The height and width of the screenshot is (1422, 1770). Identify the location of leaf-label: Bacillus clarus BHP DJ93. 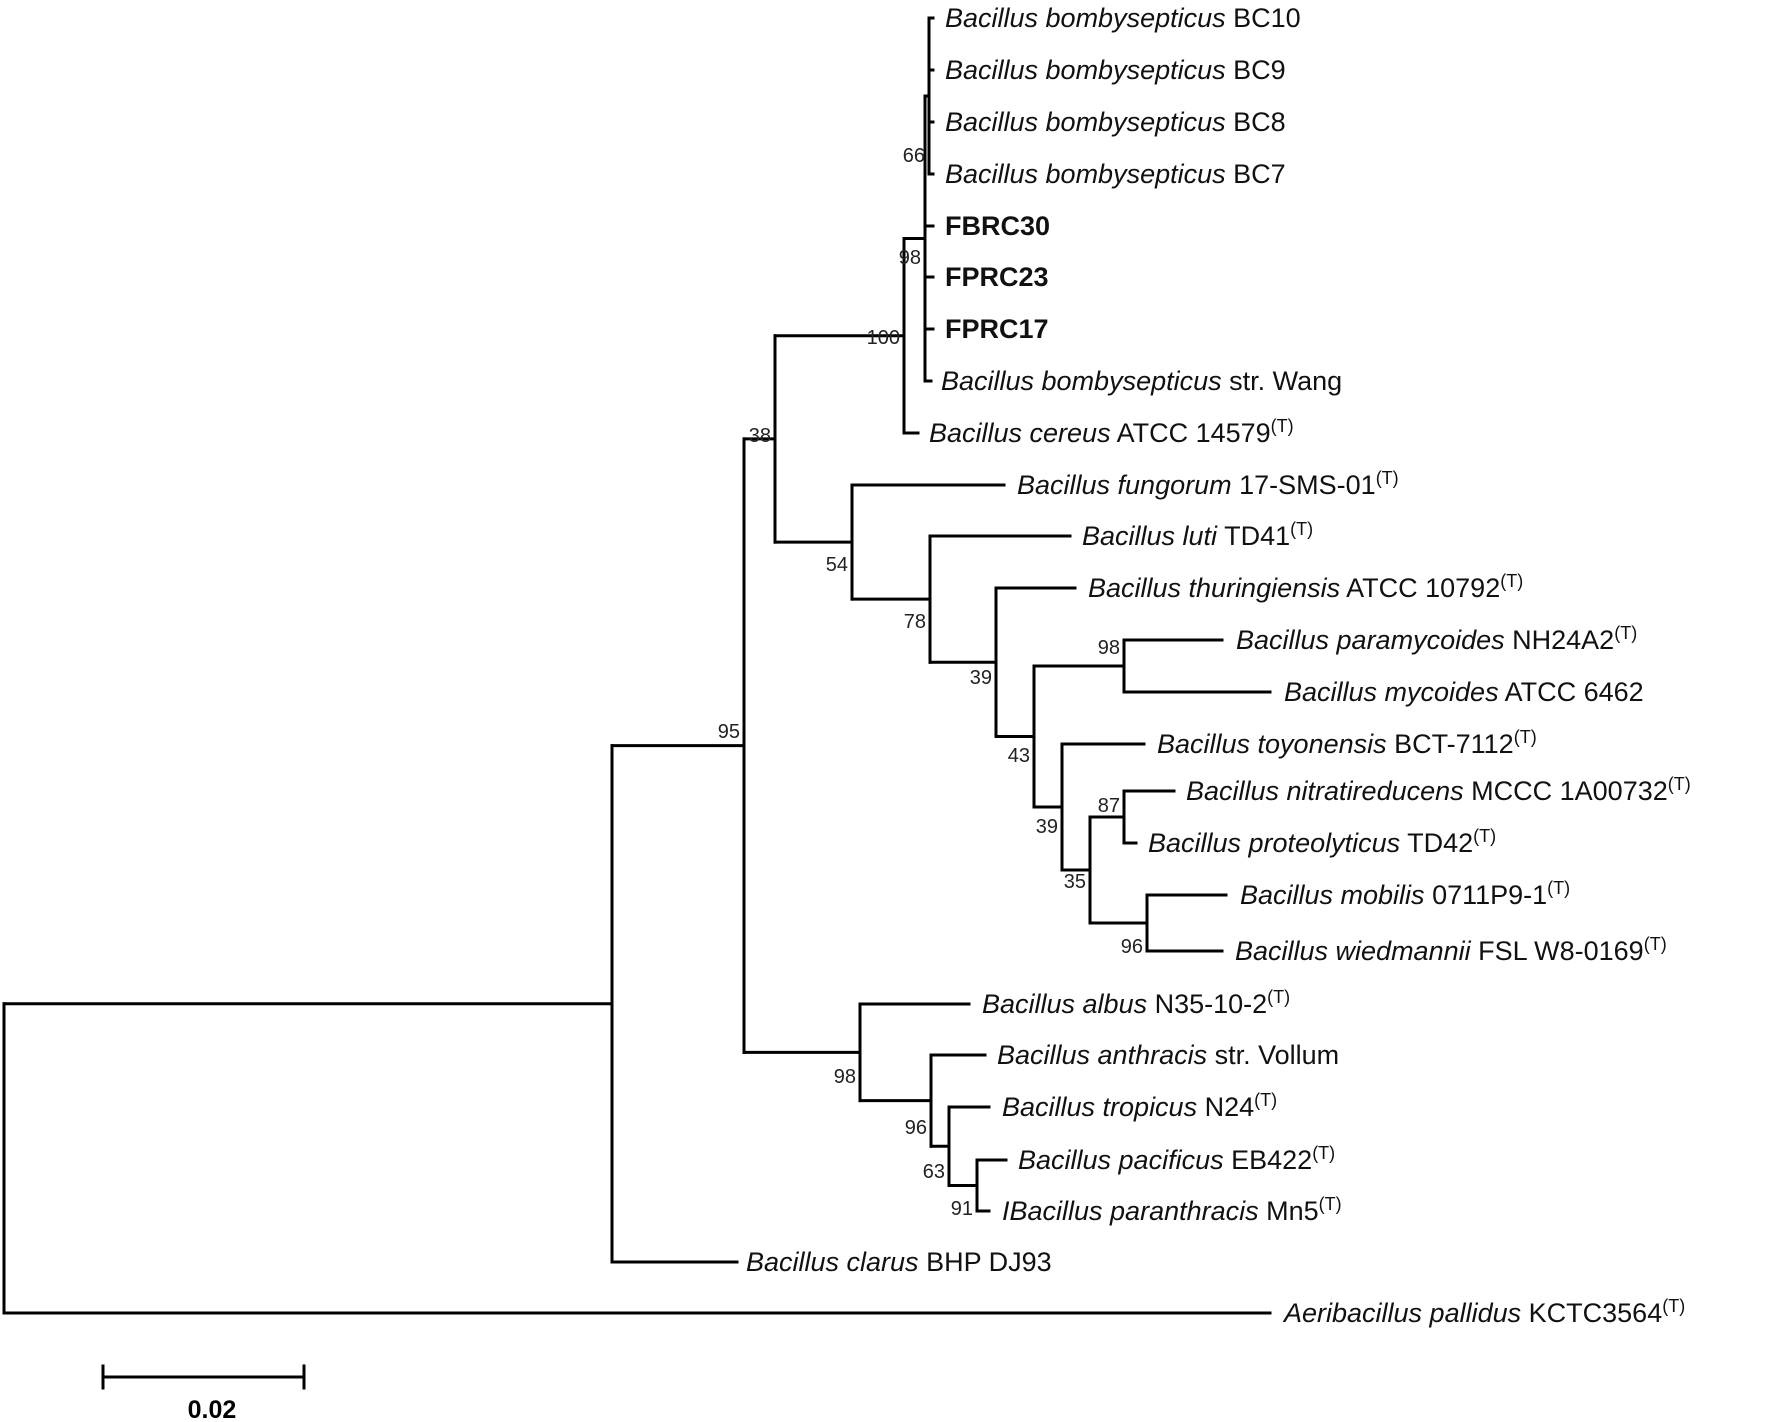
(899, 1262).